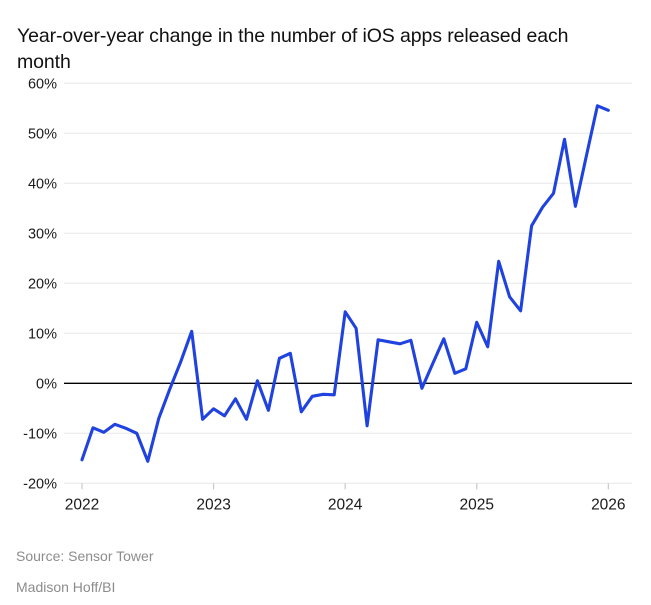 The width and height of the screenshot is (651, 605). I want to click on x-axis-label: 2024, so click(345, 504).